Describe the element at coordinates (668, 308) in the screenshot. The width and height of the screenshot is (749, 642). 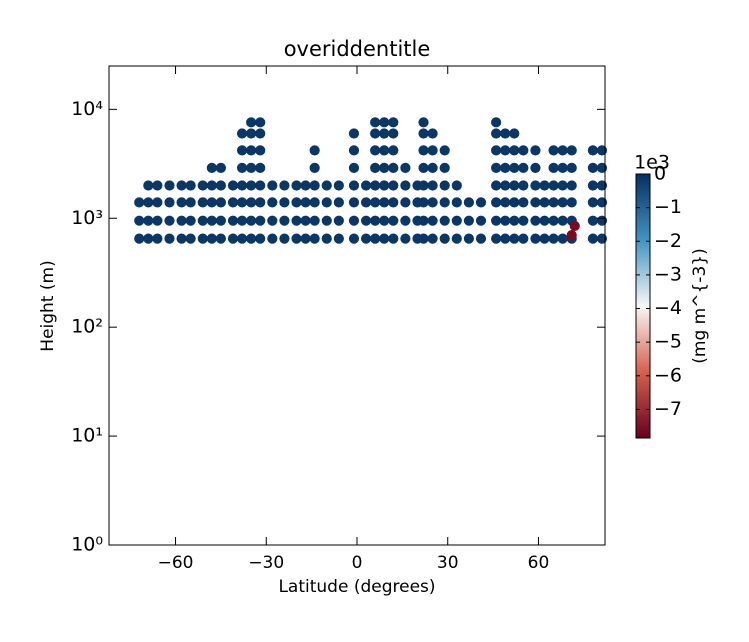
I see `colorbar-tick-label: −4` at that location.